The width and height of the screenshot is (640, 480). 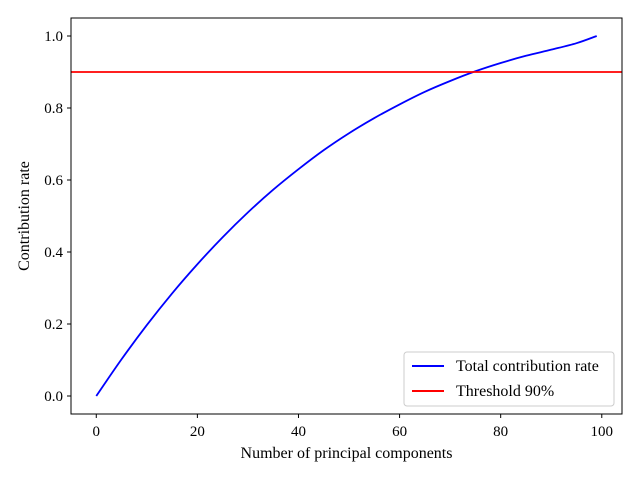 I want to click on y-axis-ticks: 0.0 0.2 0.4 0.6 0.8 1.0, so click(x=57, y=217).